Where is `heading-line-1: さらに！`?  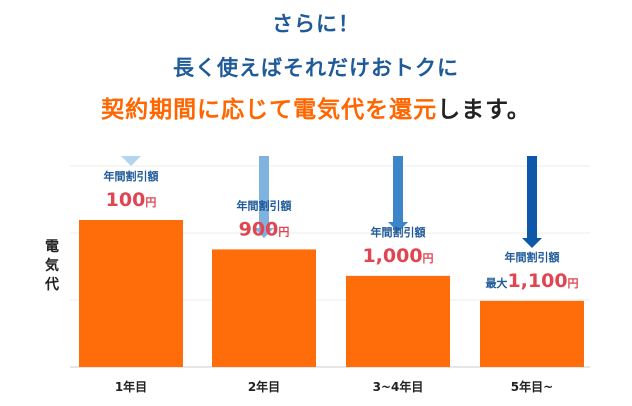 heading-line-1: さらに！ is located at coordinates (316, 24).